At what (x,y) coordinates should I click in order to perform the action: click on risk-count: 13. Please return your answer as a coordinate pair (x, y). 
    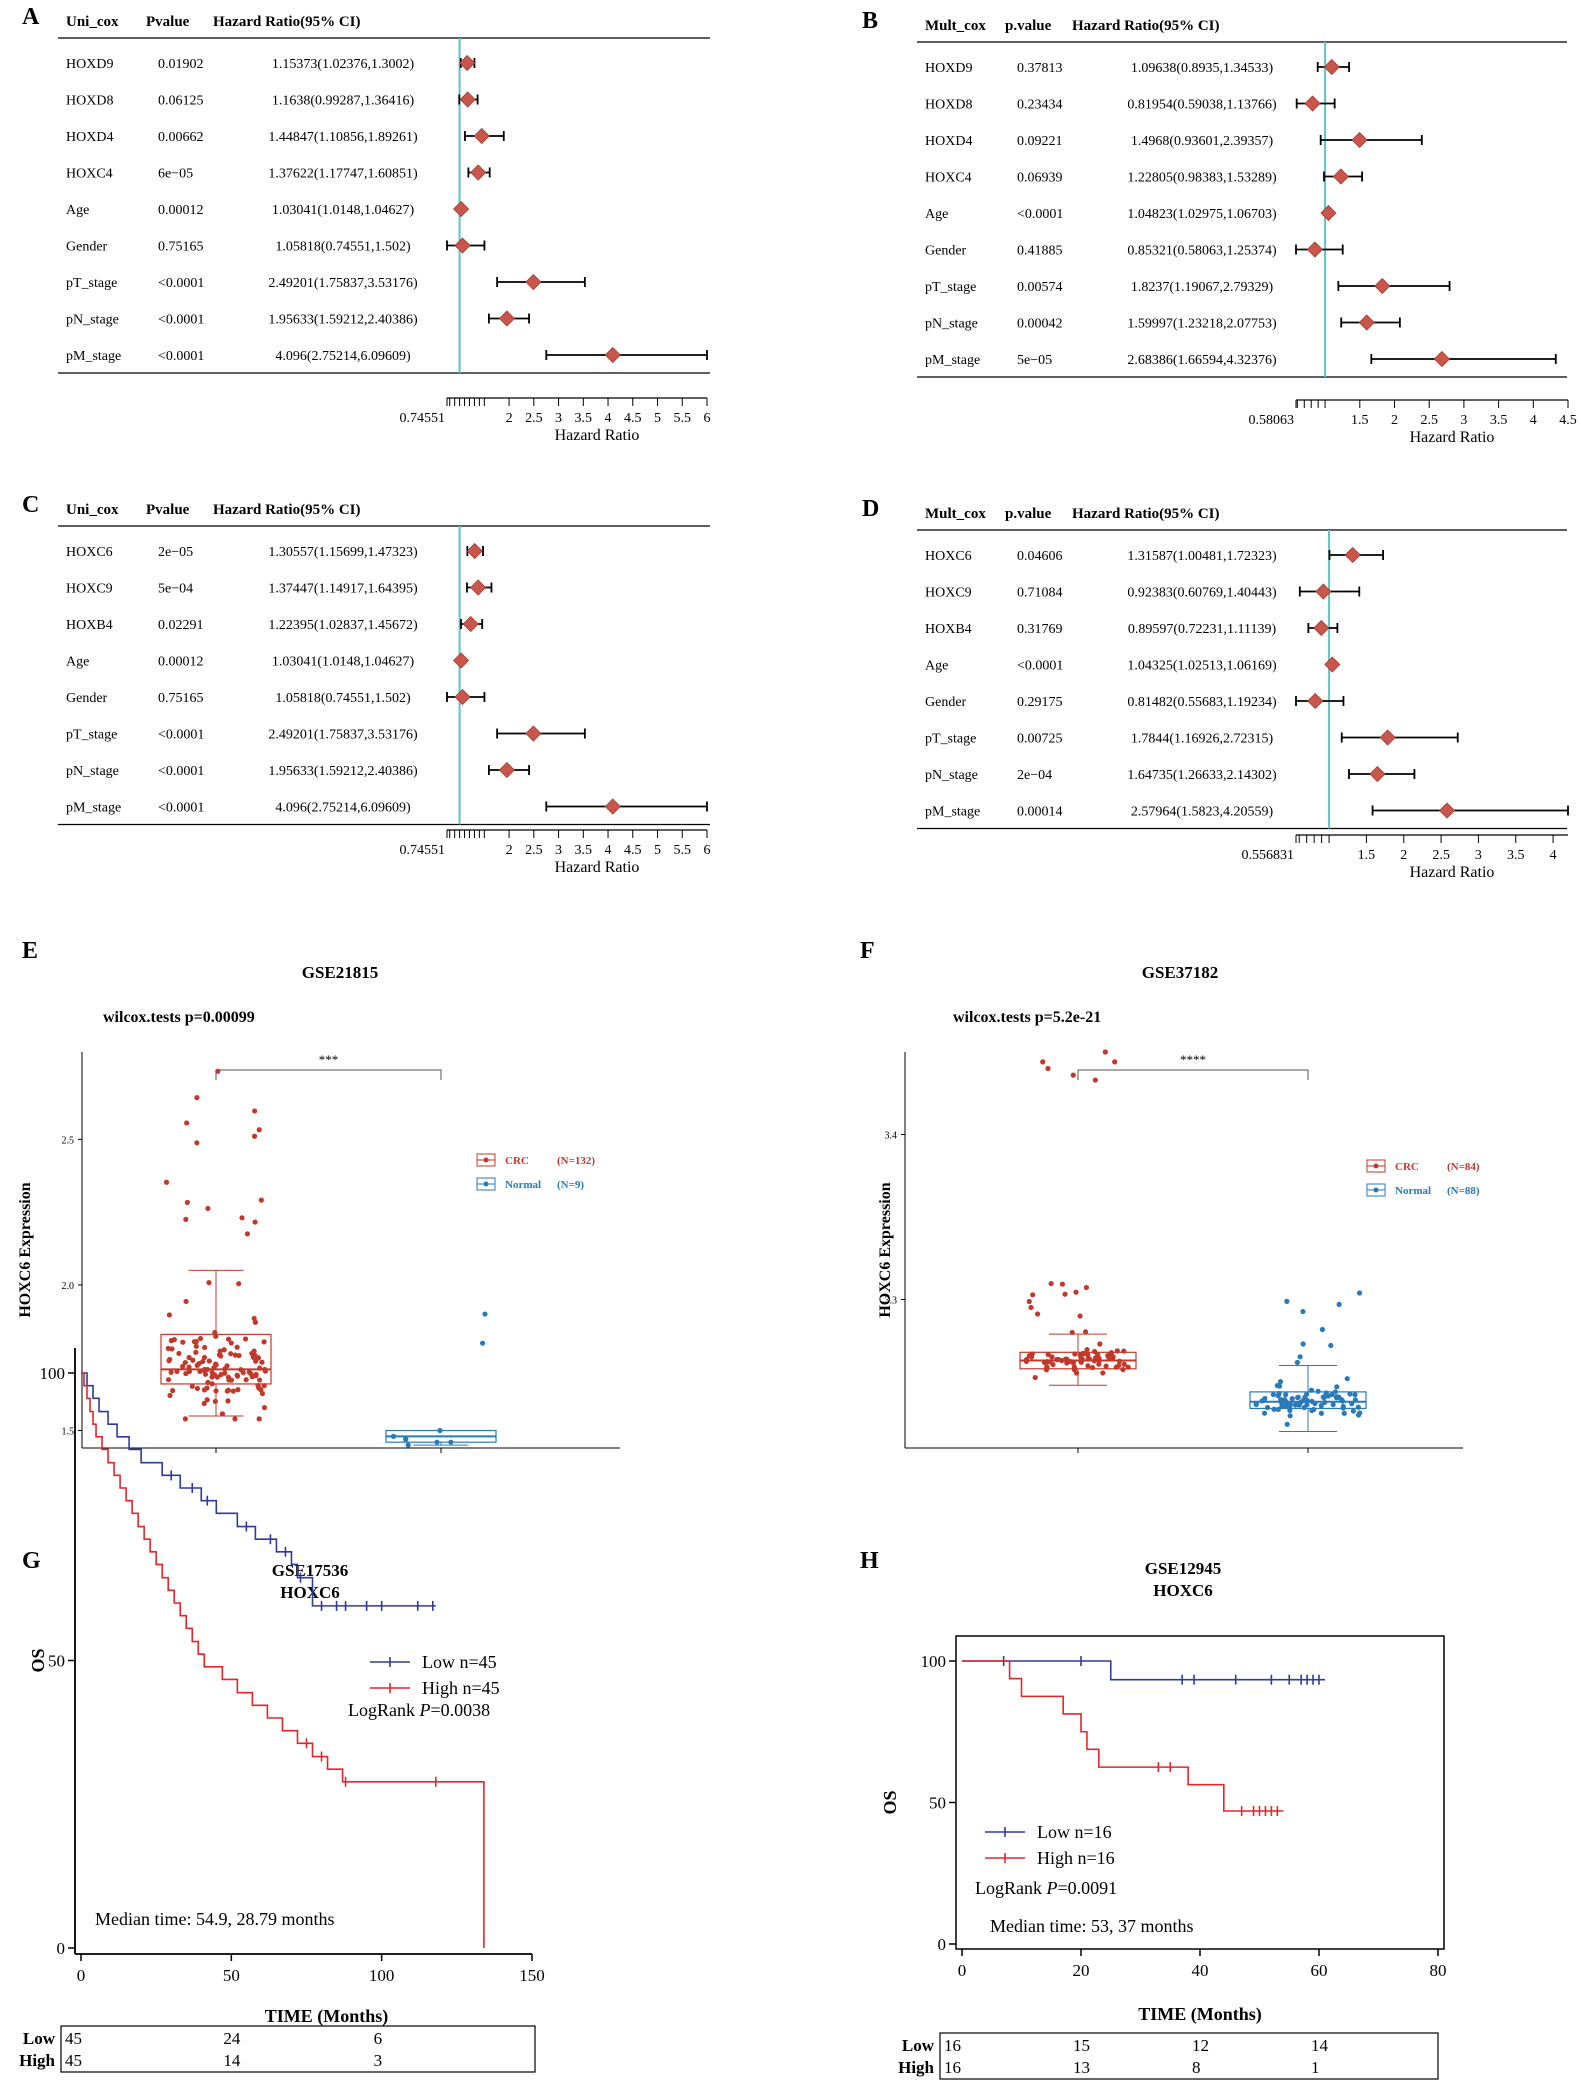
    Looking at the image, I should click on (1081, 2067).